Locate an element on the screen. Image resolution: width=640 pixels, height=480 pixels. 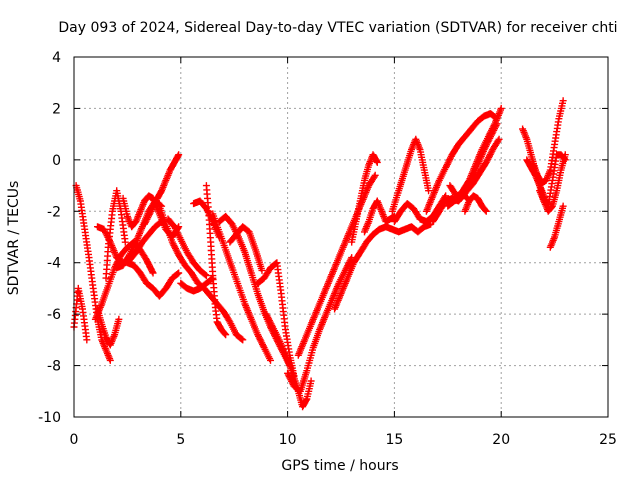
y-tick-label: -4 is located at coordinates (54, 264).